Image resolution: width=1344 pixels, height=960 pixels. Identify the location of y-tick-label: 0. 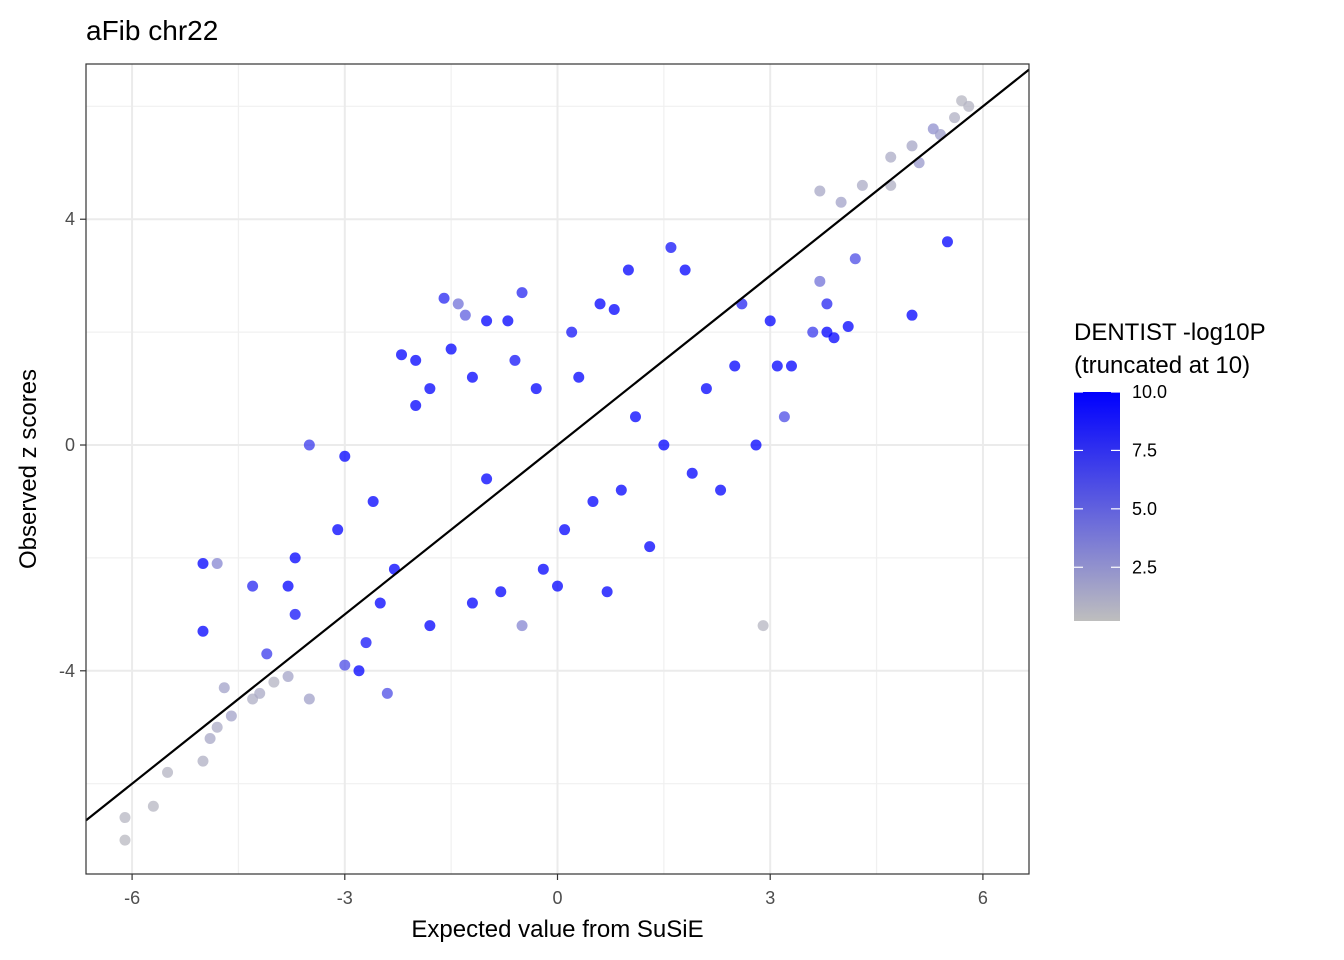
(70, 445).